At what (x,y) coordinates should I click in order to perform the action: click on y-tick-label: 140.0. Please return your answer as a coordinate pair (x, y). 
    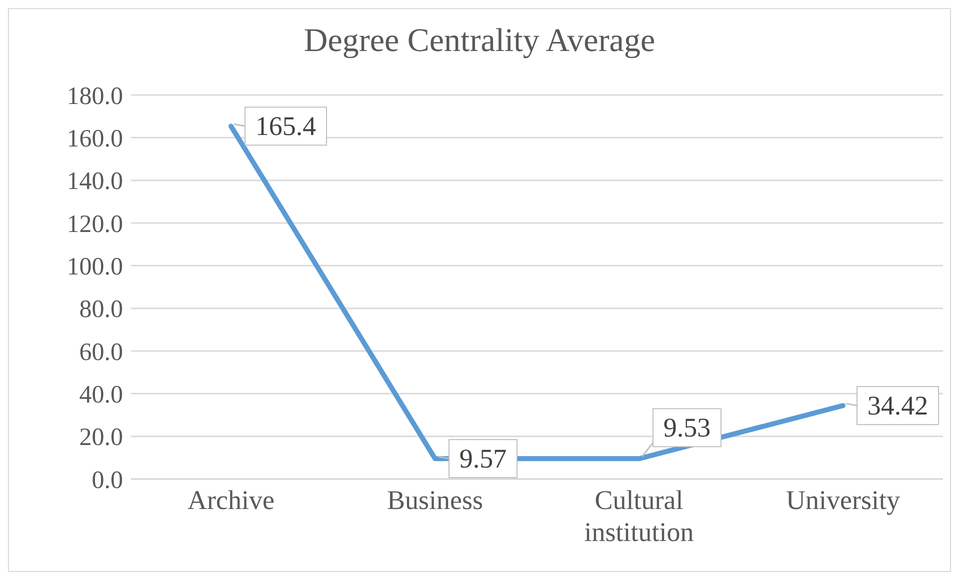
    Looking at the image, I should click on (94, 182).